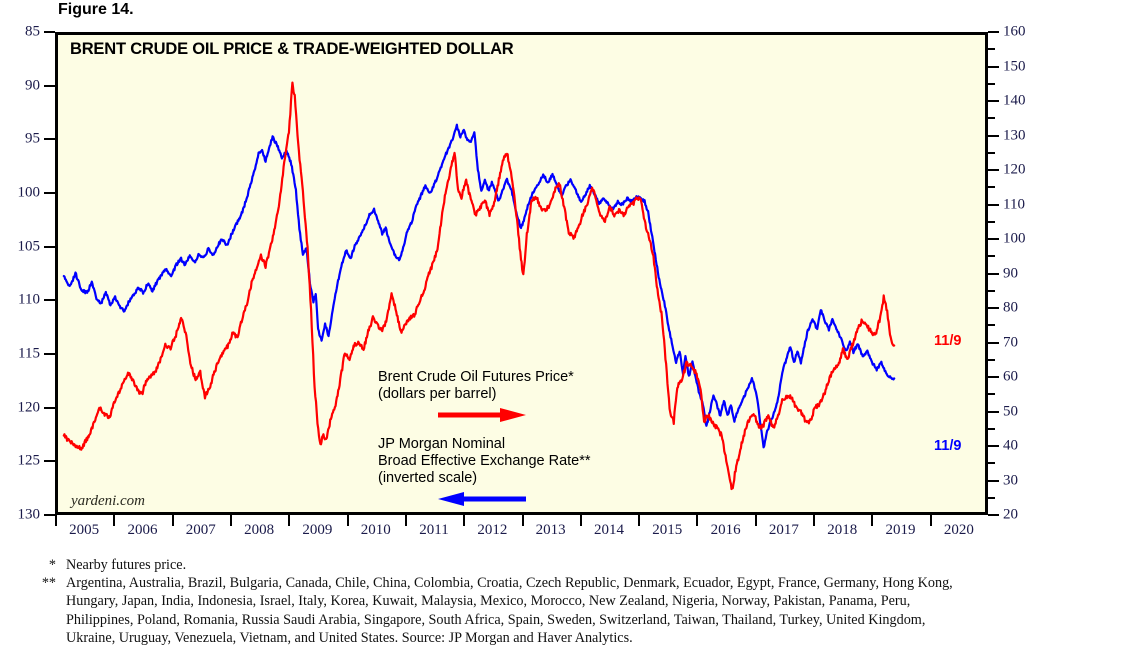 The image size is (1138, 647). What do you see at coordinates (1014, 238) in the screenshot?
I see `y-axis-right-label: 100` at bounding box center [1014, 238].